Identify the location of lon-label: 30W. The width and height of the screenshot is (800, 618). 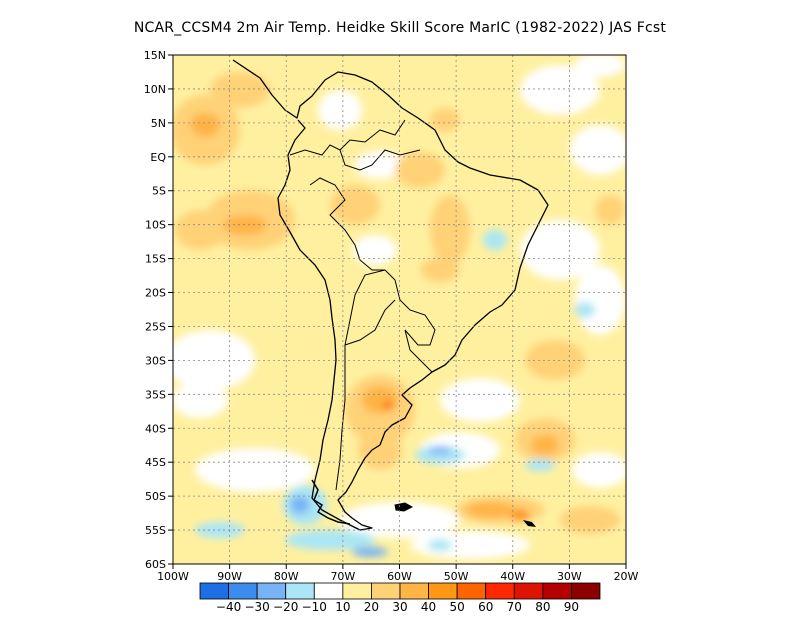
(569, 576).